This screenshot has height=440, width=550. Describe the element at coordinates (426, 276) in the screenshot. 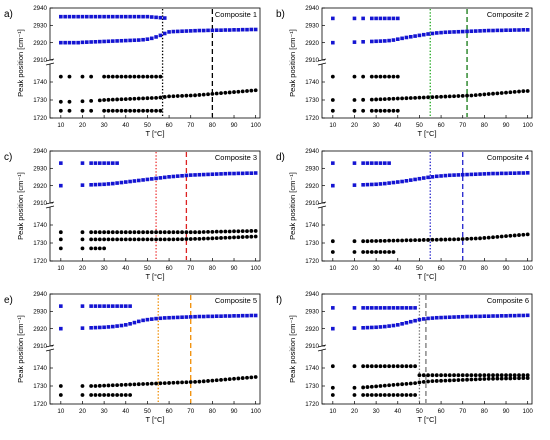

I see `x-axis-label: T [°C]` at that location.